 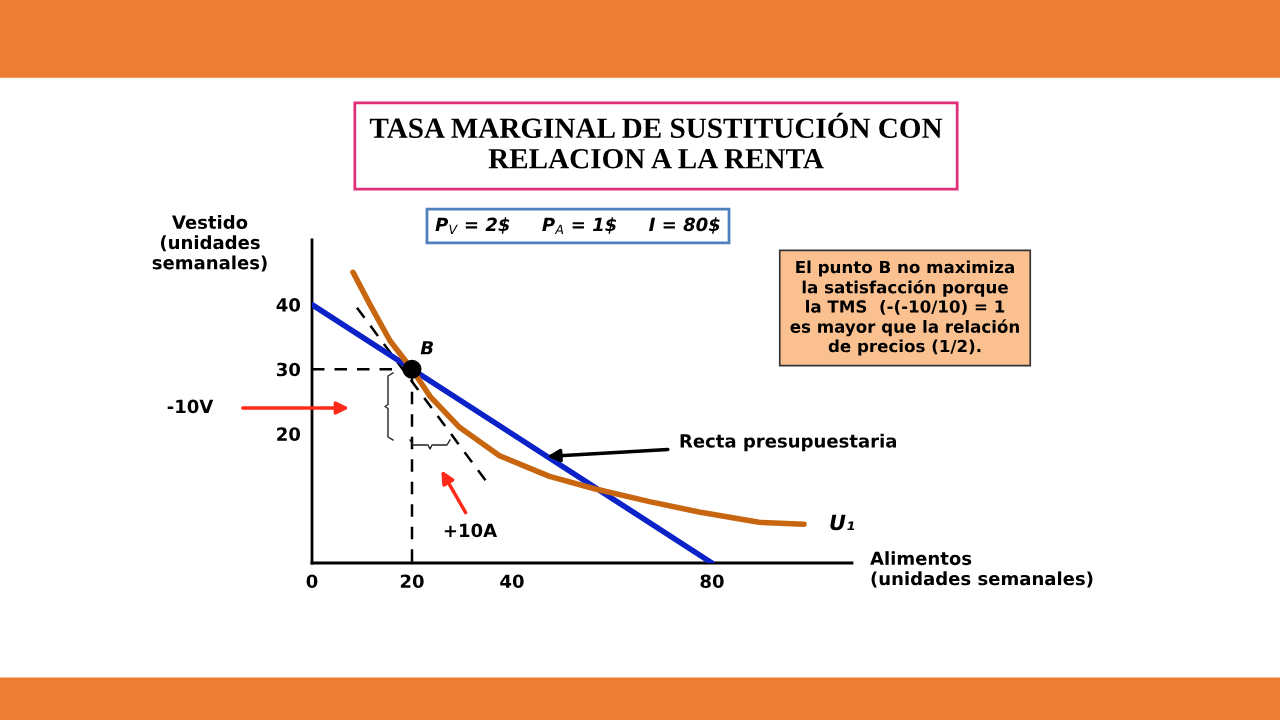 I want to click on annotation: El punto B no maximiza la satisfacción porque la TMS (-(-10/10) = 1 es mayor que la relación de precios (1/2)., so click(x=904, y=308).